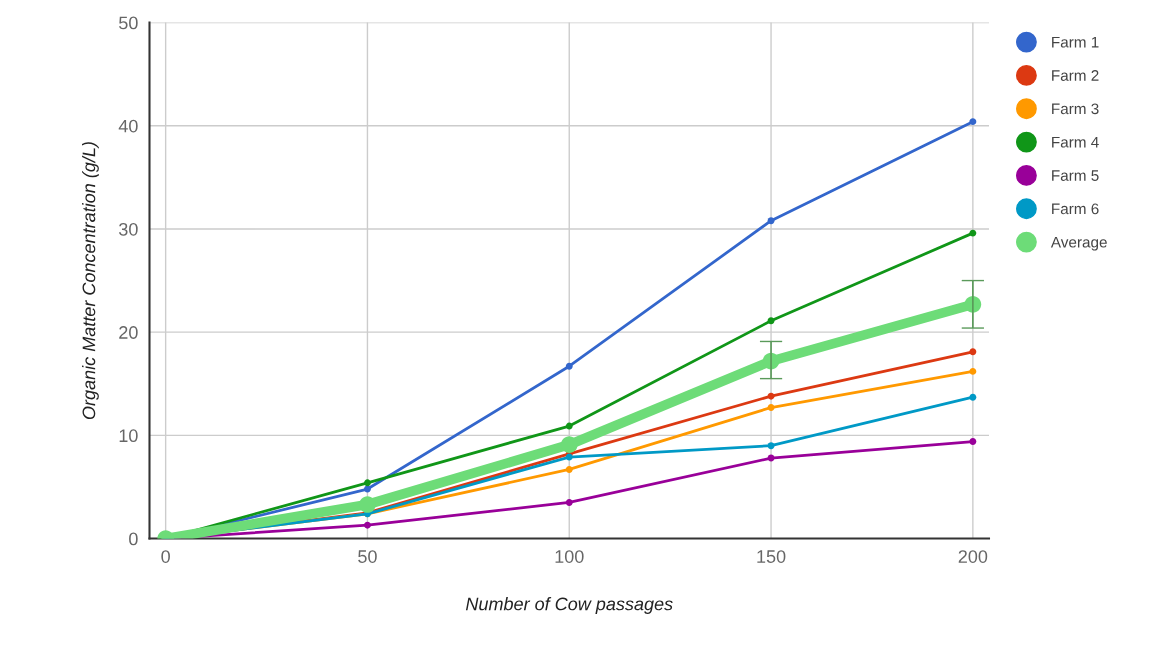 The image size is (1150, 645). I want to click on legend-label: Farm 2, so click(1075, 75).